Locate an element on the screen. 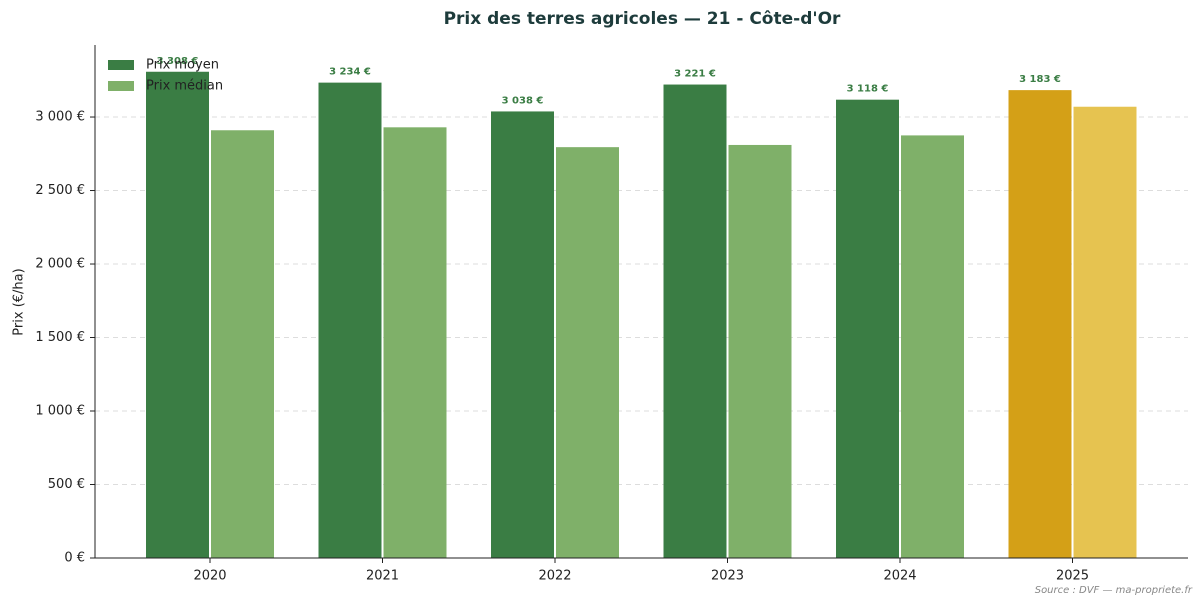 The width and height of the screenshot is (1203, 606). legend-label: Prix médian is located at coordinates (184, 86).